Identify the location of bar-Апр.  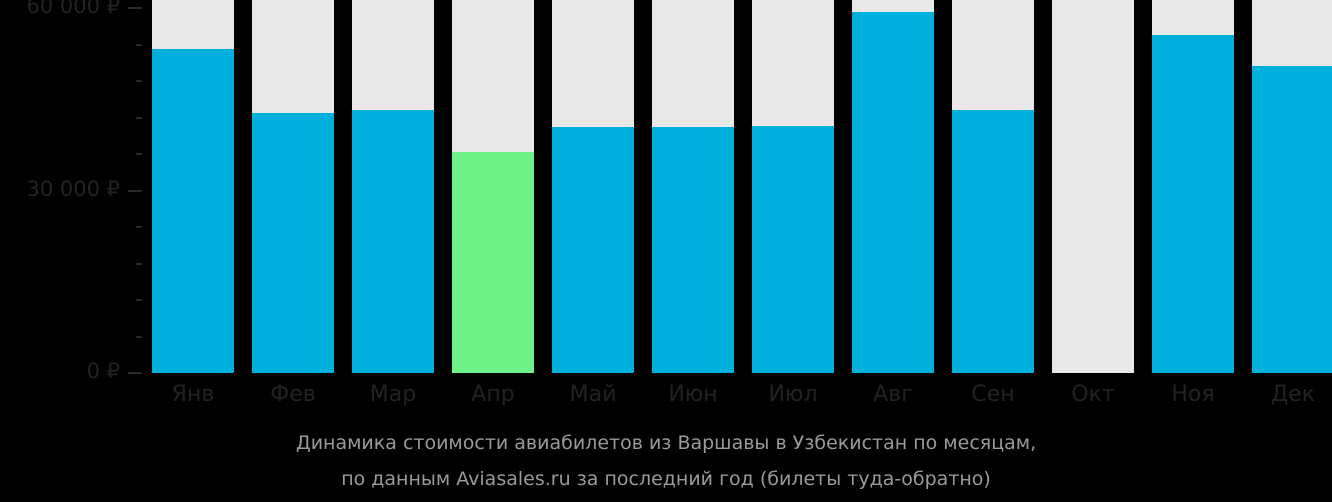
(493, 262).